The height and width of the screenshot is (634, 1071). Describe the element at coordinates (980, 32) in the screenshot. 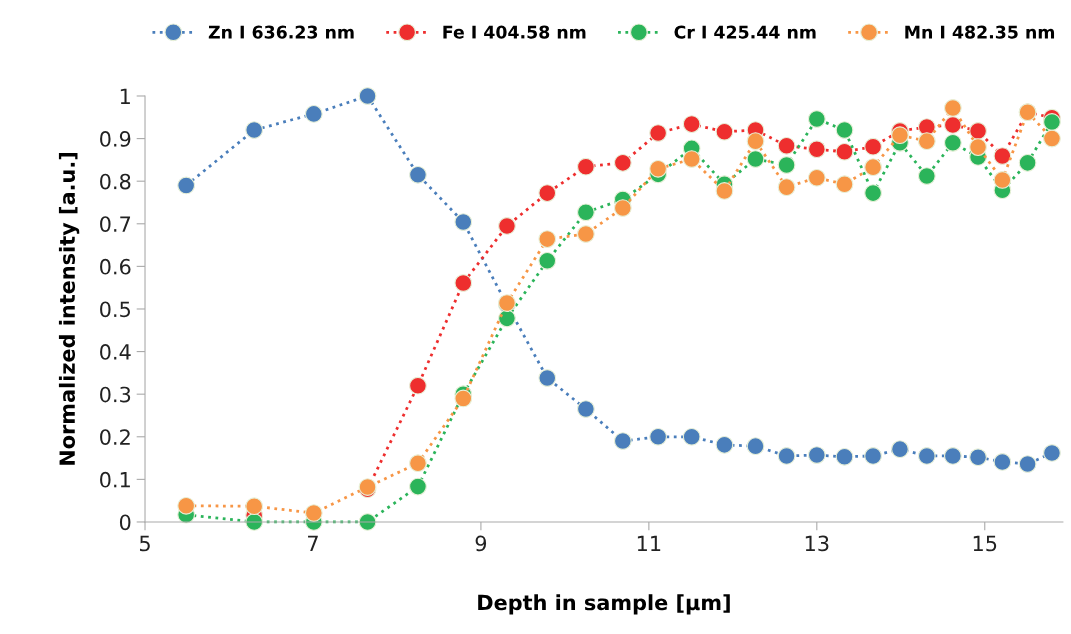

I see `legend-label: Mn I 482.35 nm` at that location.